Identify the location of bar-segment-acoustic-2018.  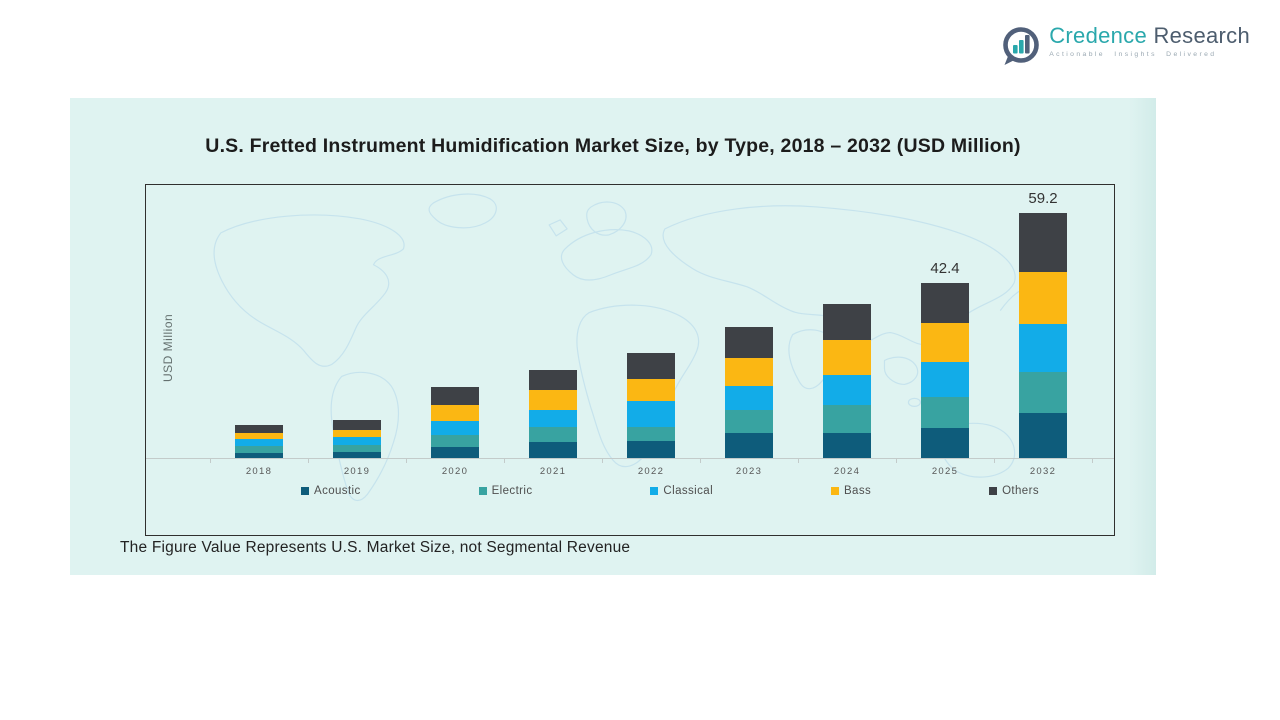
(259, 455).